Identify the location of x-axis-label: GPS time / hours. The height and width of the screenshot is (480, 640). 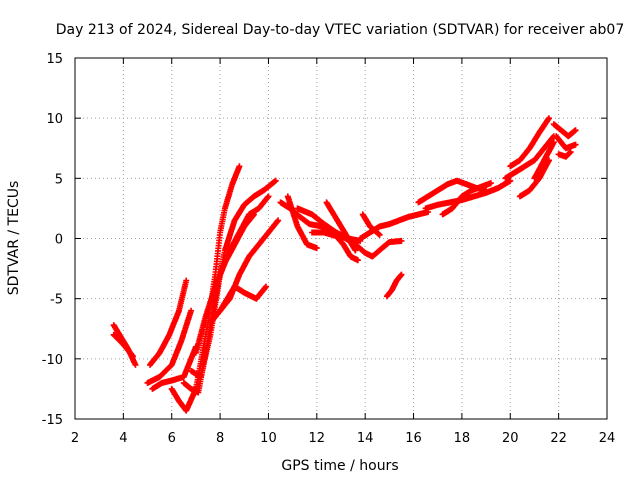
(339, 466).